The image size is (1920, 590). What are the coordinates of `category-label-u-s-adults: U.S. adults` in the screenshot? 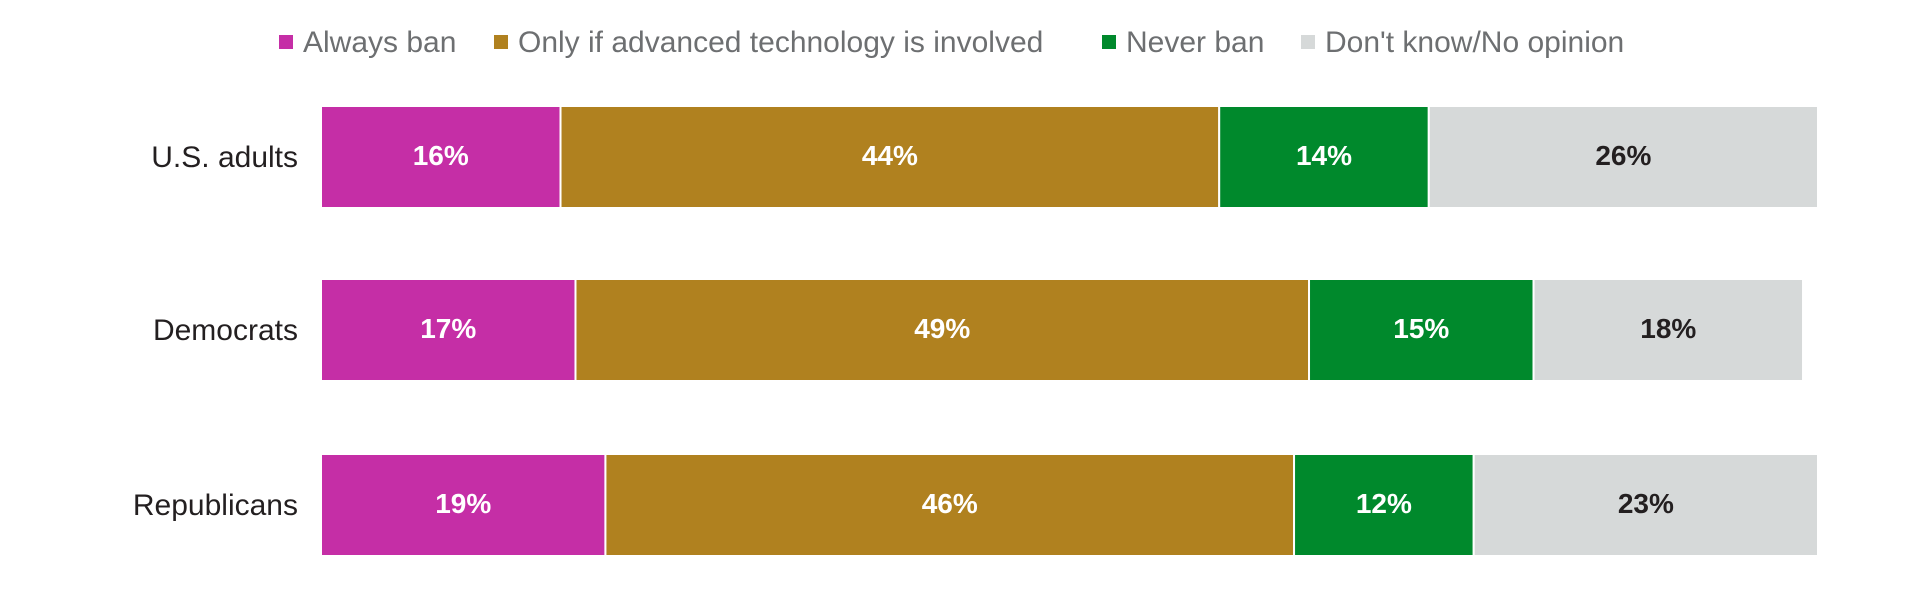 It's located at (224, 157).